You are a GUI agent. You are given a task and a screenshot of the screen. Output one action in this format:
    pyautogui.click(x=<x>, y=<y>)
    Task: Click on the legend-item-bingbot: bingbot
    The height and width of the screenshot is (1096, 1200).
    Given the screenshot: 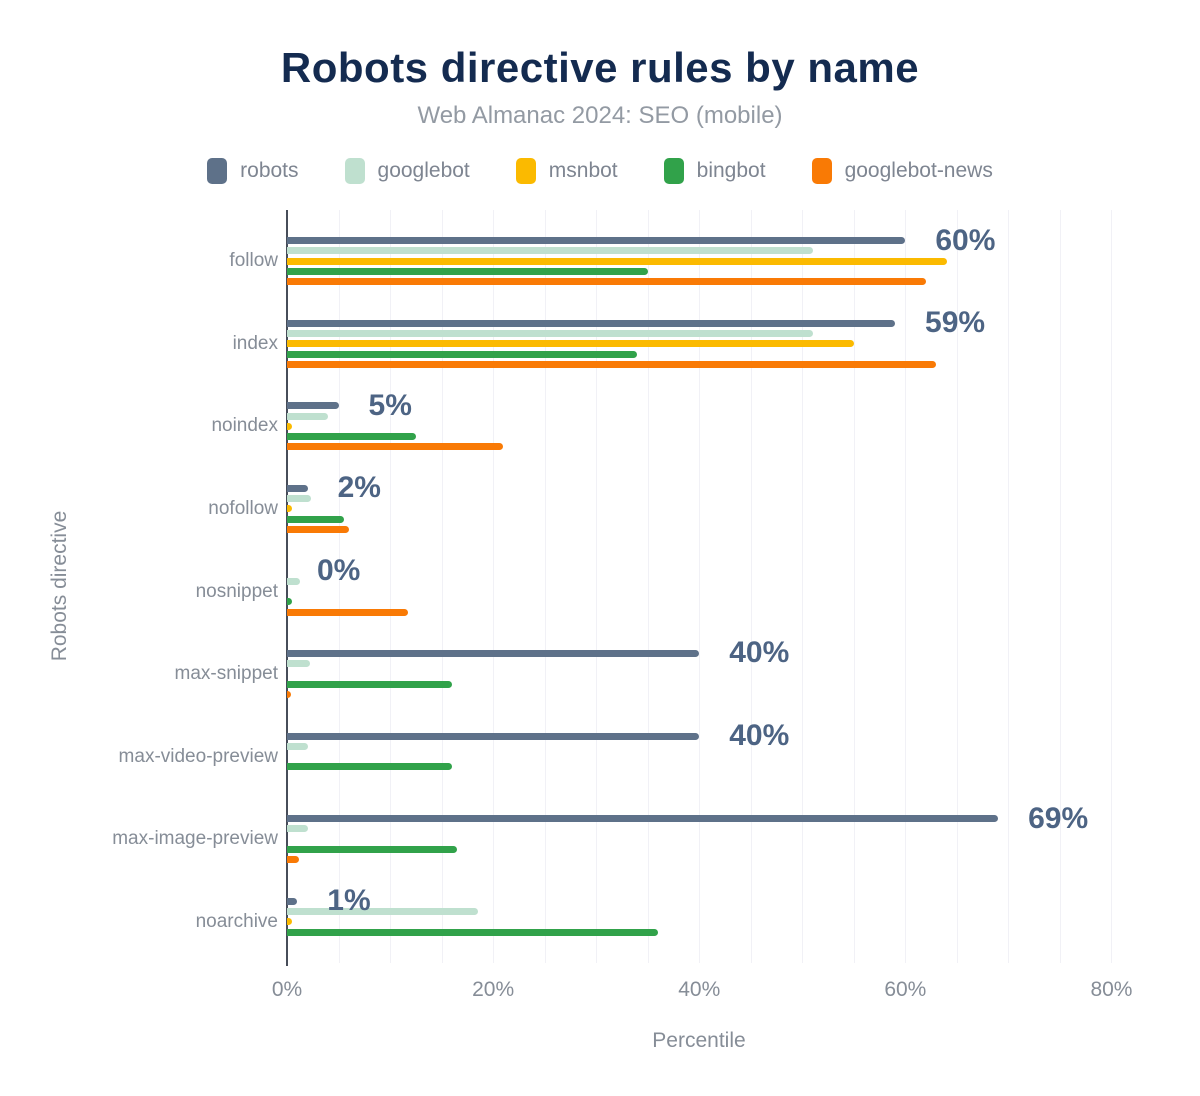 What is the action you would take?
    pyautogui.click(x=714, y=171)
    